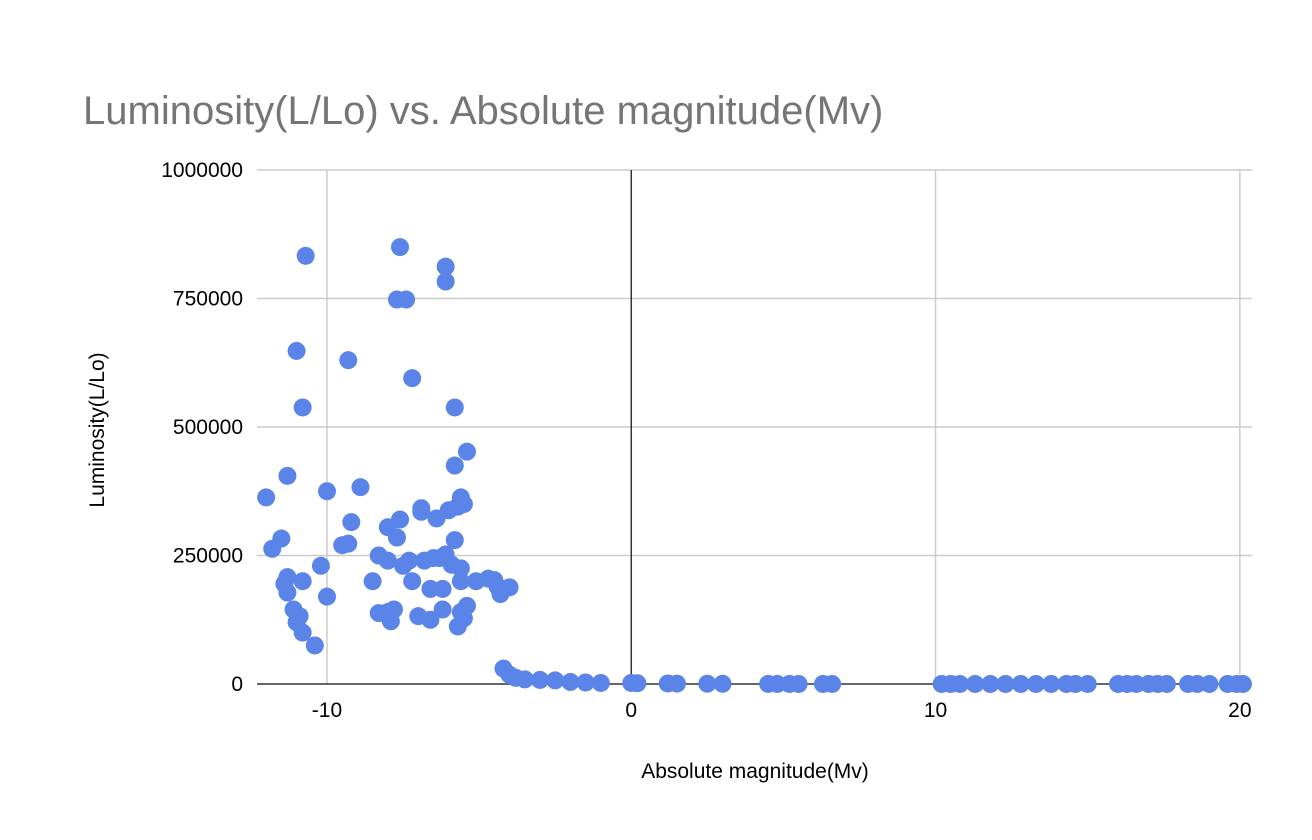  I want to click on y-tick-label: 750000, so click(208, 299).